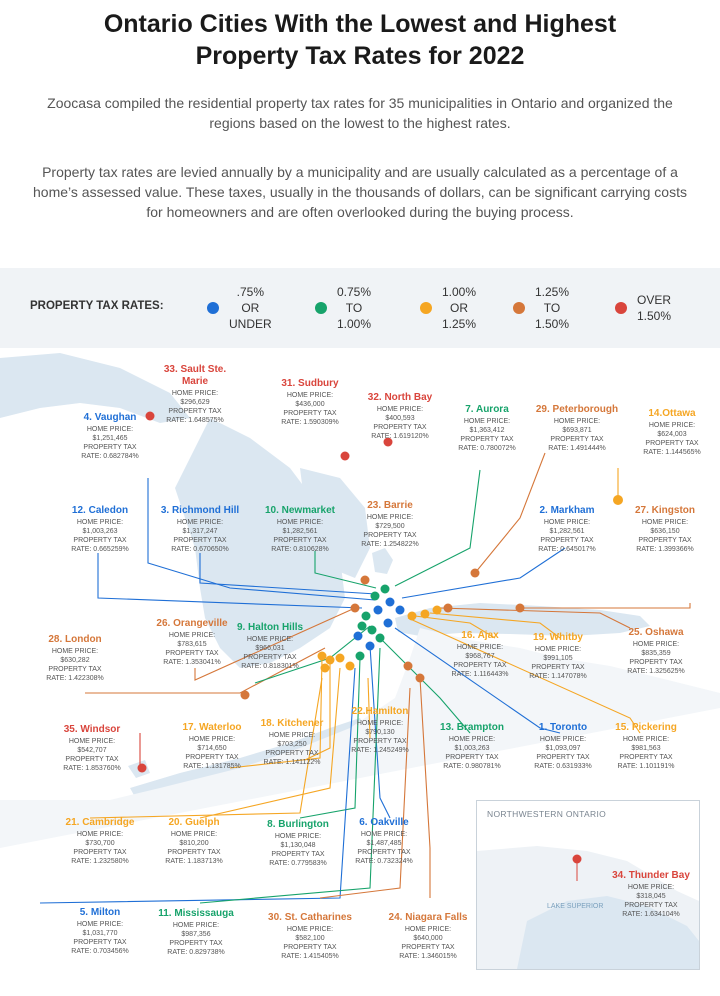  Describe the element at coordinates (292, 762) in the screenshot. I see `tax-rate-value: RATE: 1.141122%` at that location.